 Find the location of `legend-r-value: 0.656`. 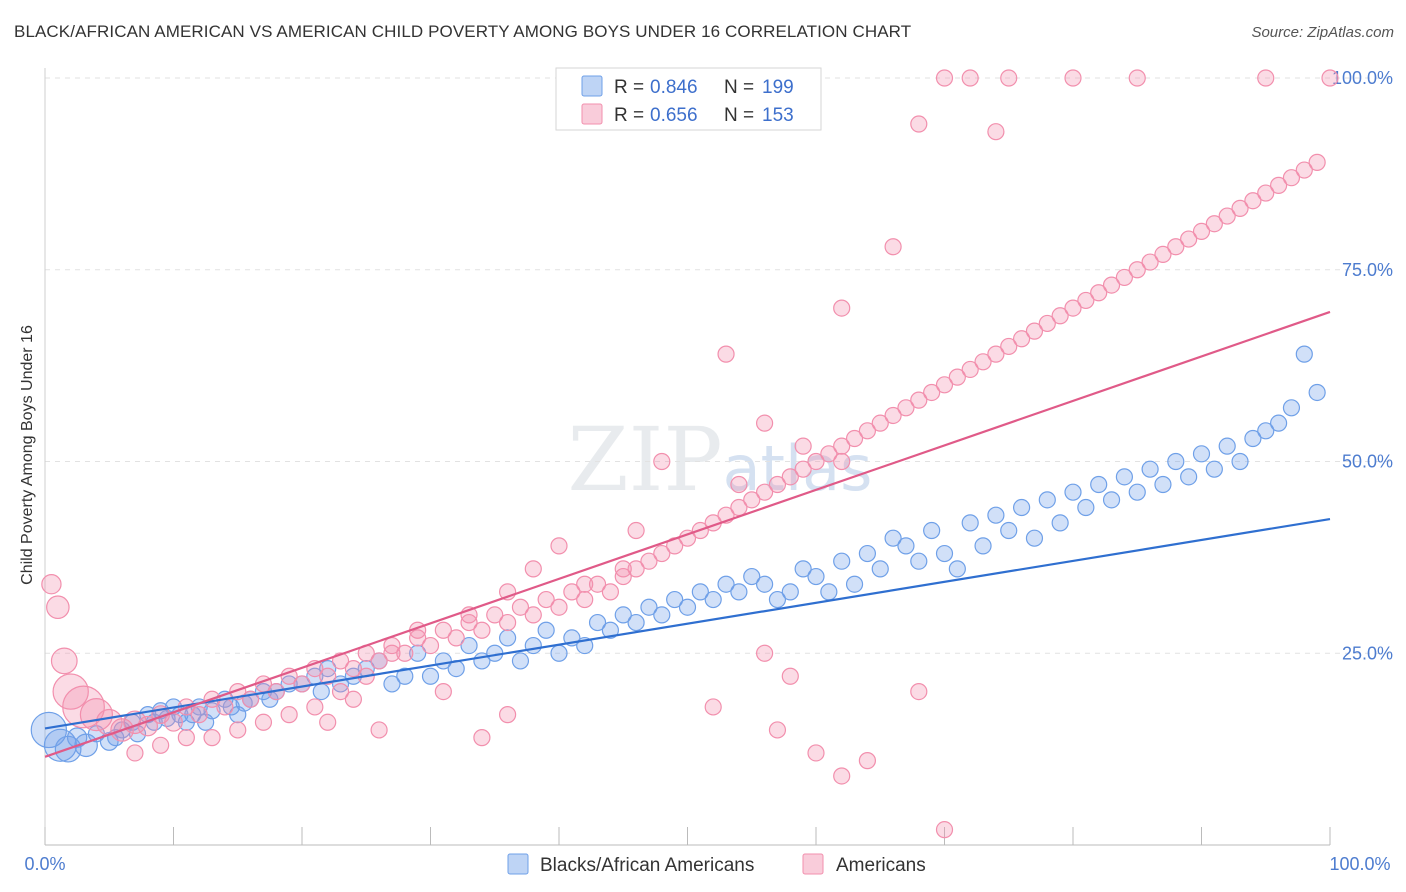

legend-r-value: 0.656 is located at coordinates (674, 115).